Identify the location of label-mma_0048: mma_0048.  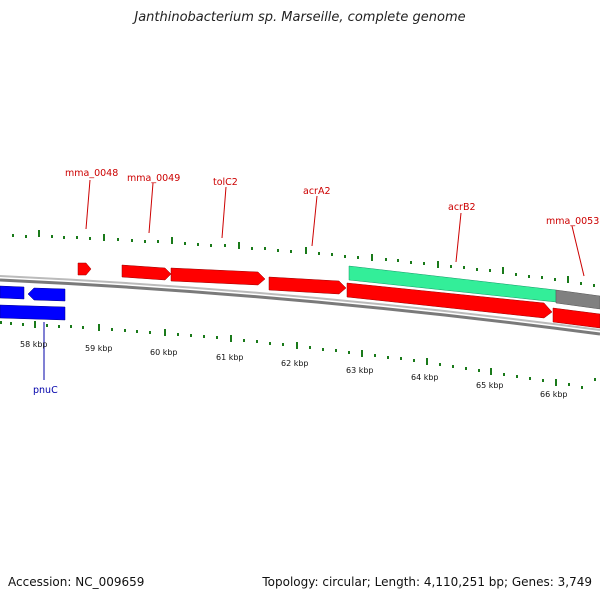
(91, 173).